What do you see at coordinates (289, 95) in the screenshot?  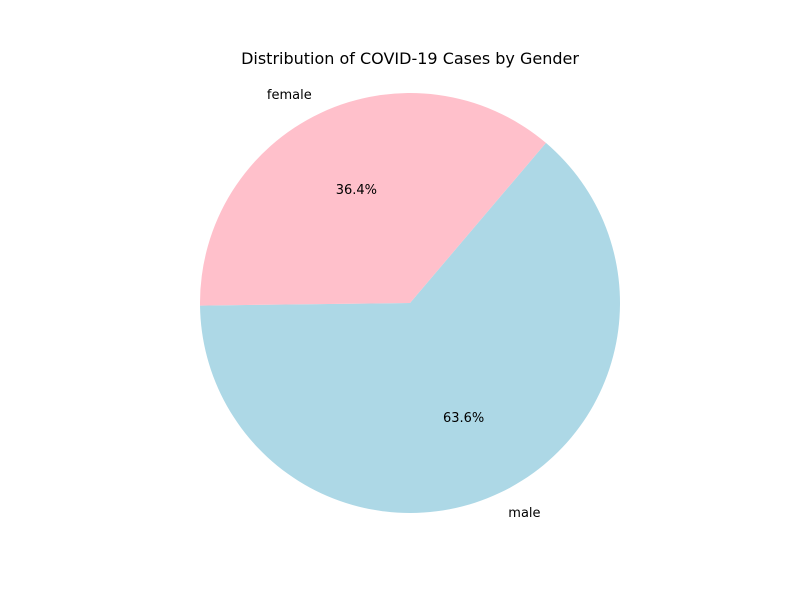 I see `slice-label-female: female` at bounding box center [289, 95].